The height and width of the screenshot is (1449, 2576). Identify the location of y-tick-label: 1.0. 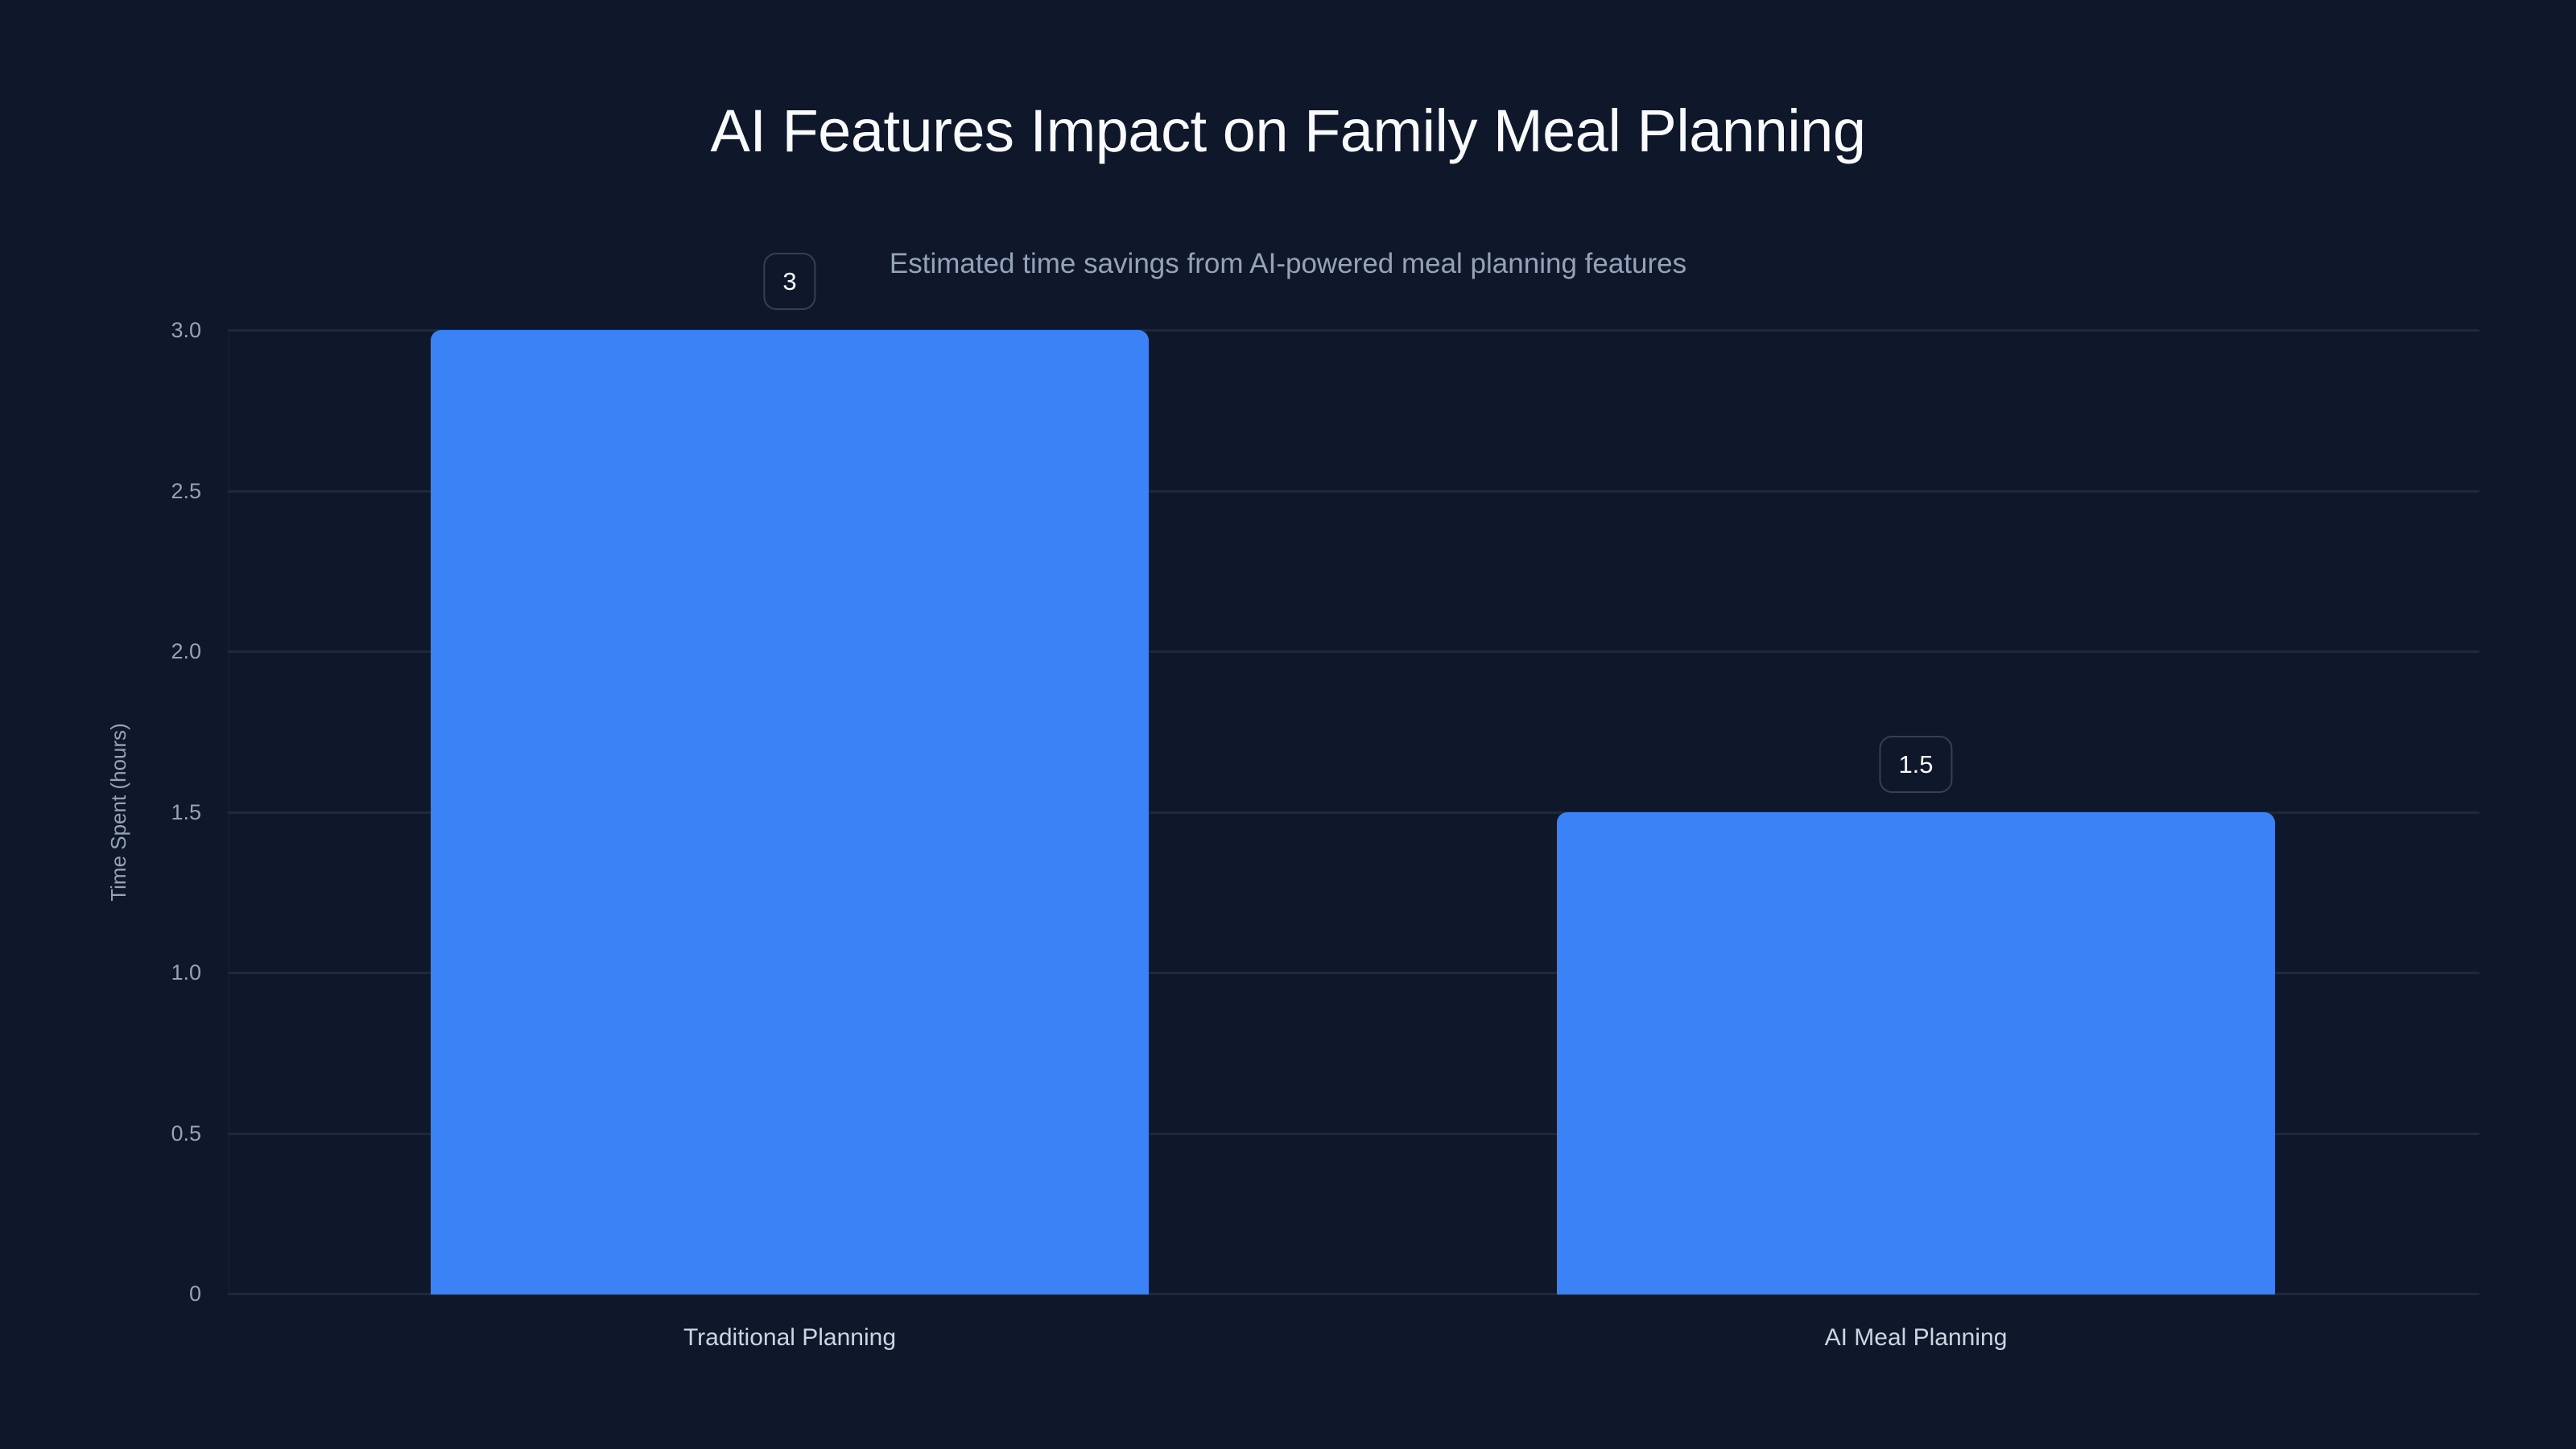
(186, 972).